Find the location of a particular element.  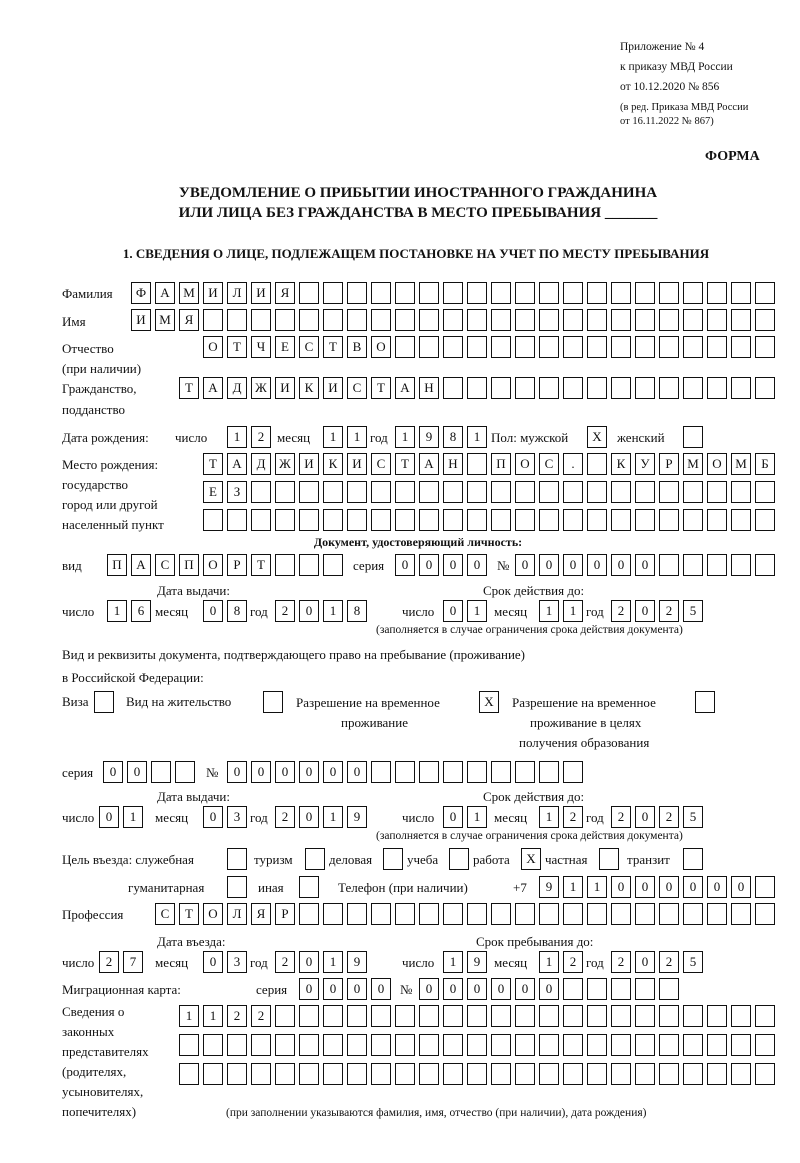

cell: 3 is located at coordinates (237, 962).